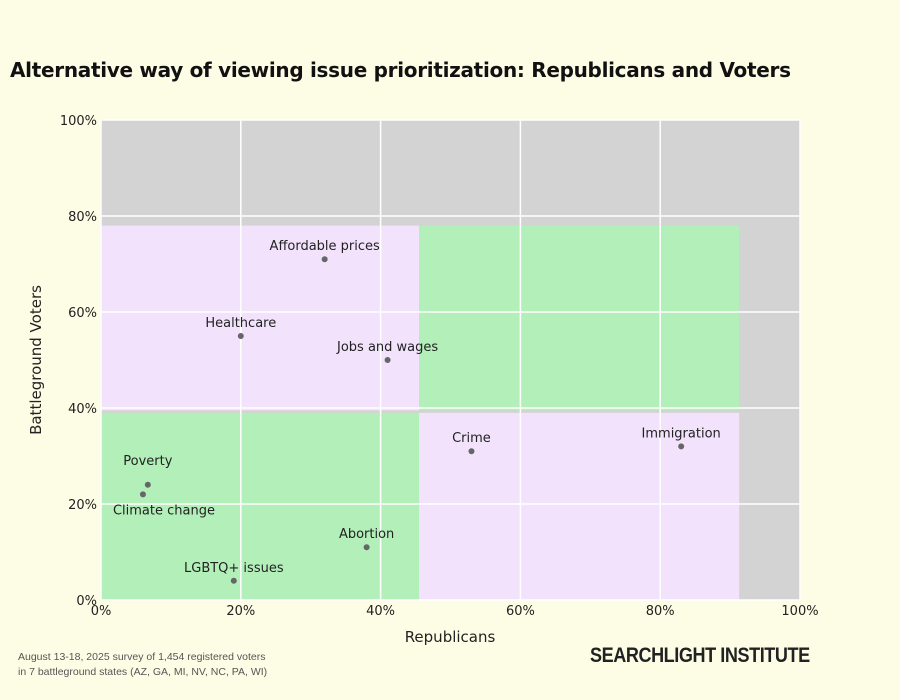  Describe the element at coordinates (240, 611) in the screenshot. I see `x-tick-label: 20%` at that location.